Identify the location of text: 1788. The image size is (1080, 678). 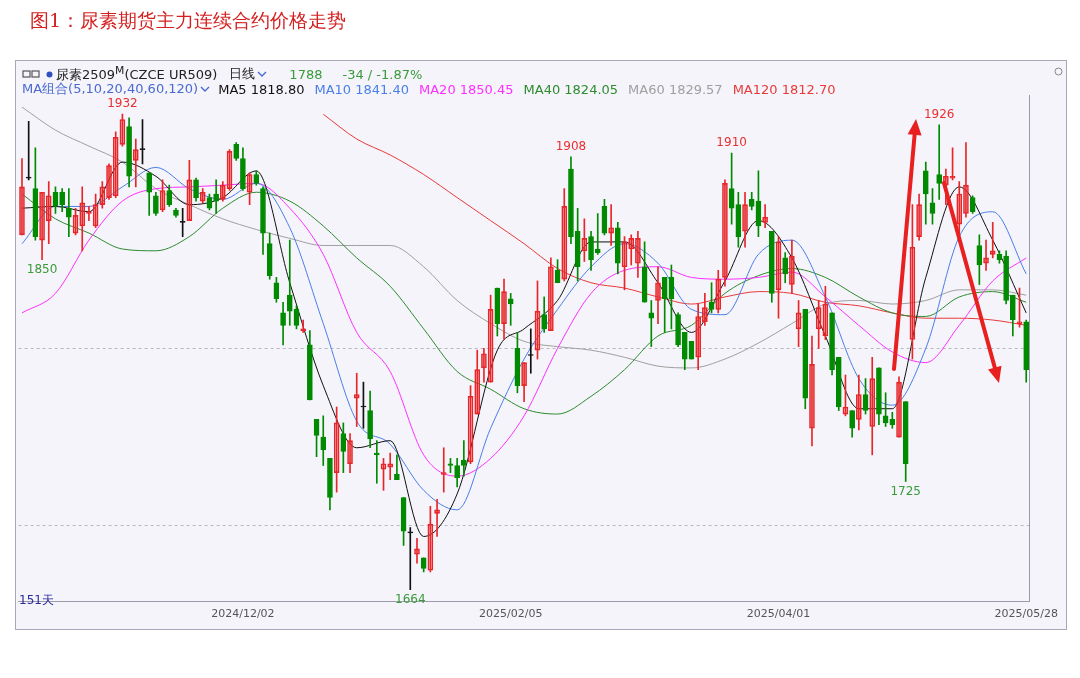
(306, 74).